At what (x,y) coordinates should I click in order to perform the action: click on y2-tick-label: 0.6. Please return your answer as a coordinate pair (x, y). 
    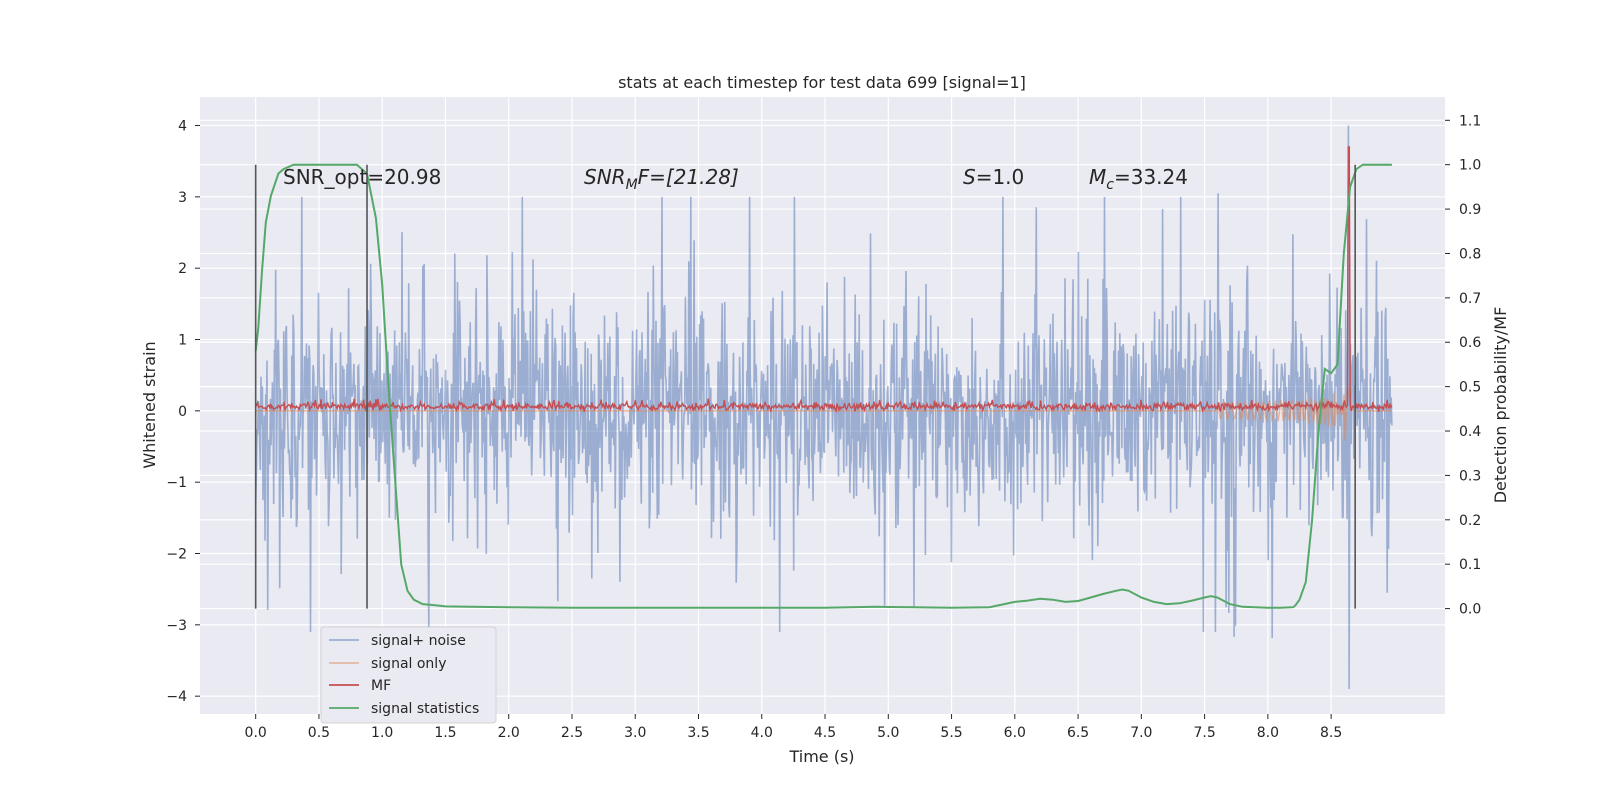
    Looking at the image, I should click on (1470, 343).